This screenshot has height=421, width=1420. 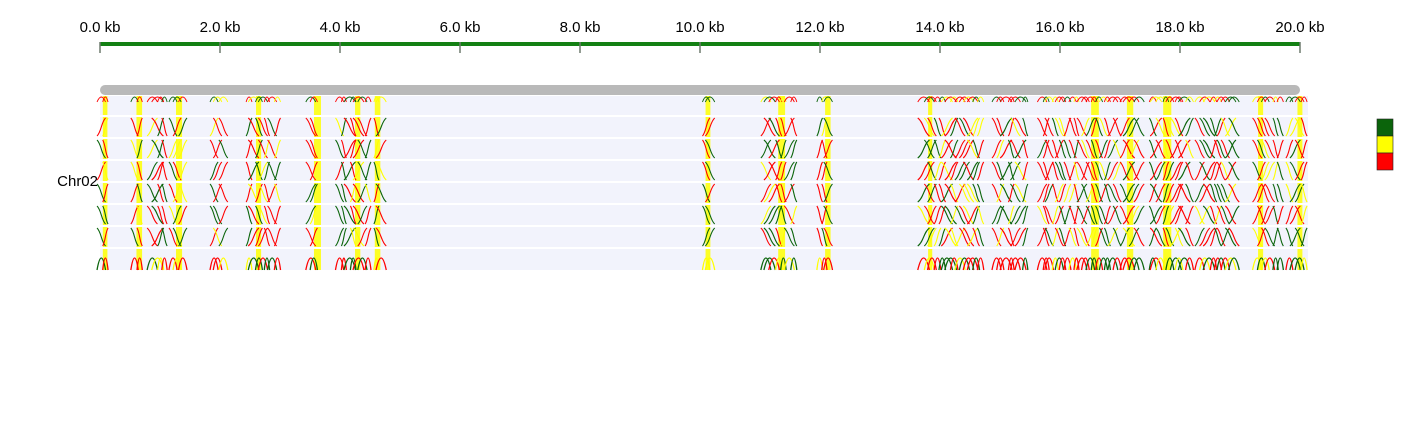 I want to click on ruler-tick-label: 2.0 kb, so click(x=220, y=27).